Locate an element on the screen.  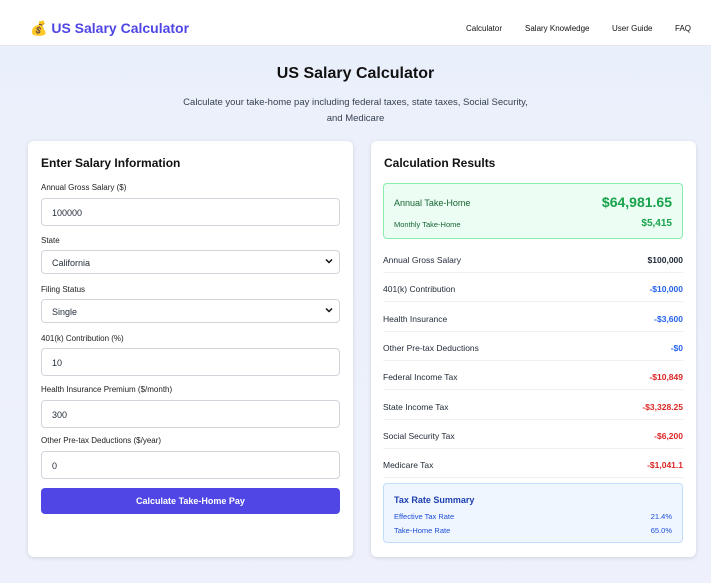
result-row: Health Insurance -$3,600 is located at coordinates (533, 317).